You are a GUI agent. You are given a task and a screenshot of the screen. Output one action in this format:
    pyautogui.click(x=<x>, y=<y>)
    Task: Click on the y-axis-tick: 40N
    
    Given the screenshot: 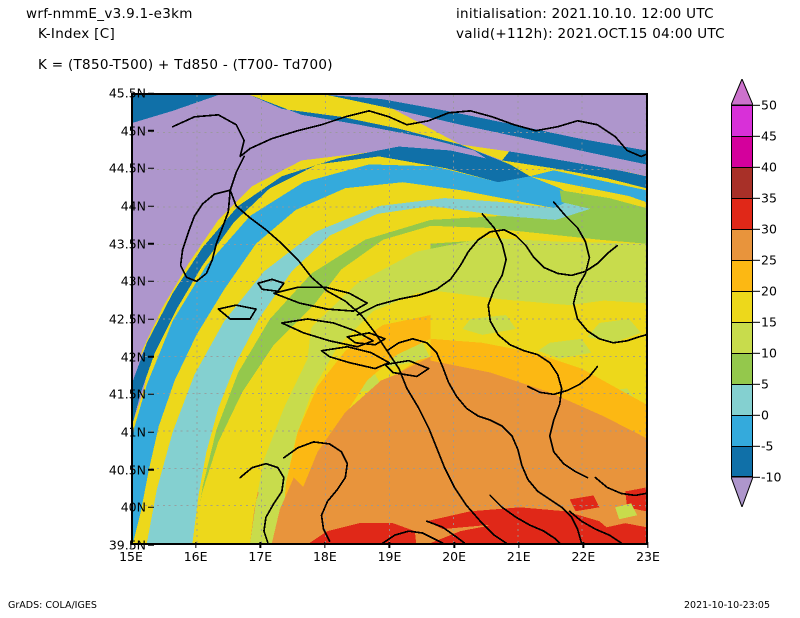 What is the action you would take?
    pyautogui.click(x=137, y=507)
    